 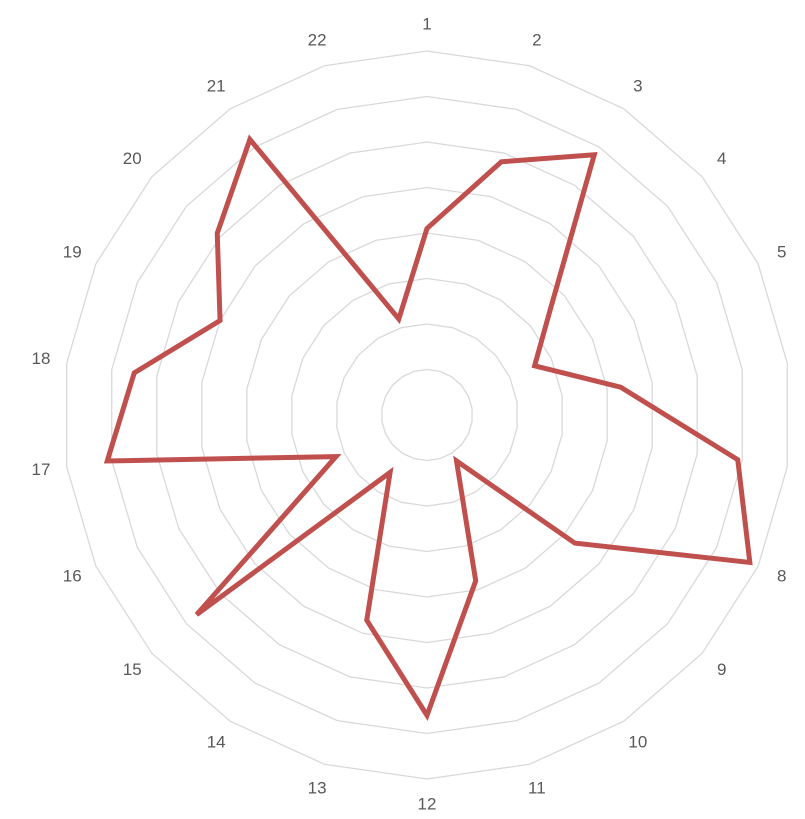 What do you see at coordinates (637, 85) in the screenshot?
I see `category-label: 3` at bounding box center [637, 85].